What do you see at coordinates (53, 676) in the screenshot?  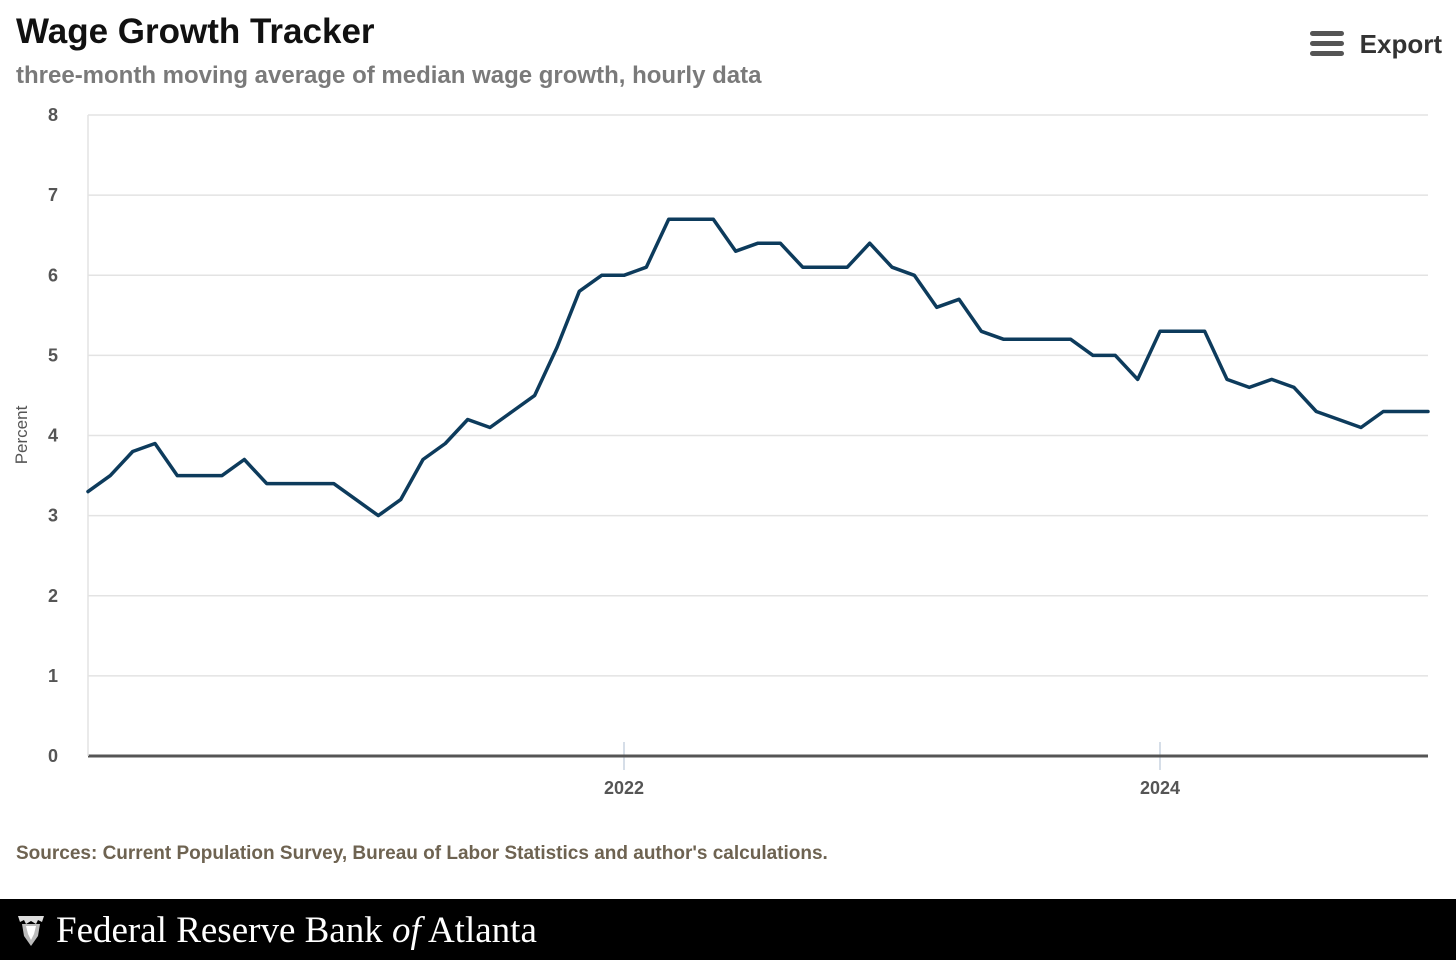 I see `y-tick-label: 1` at bounding box center [53, 676].